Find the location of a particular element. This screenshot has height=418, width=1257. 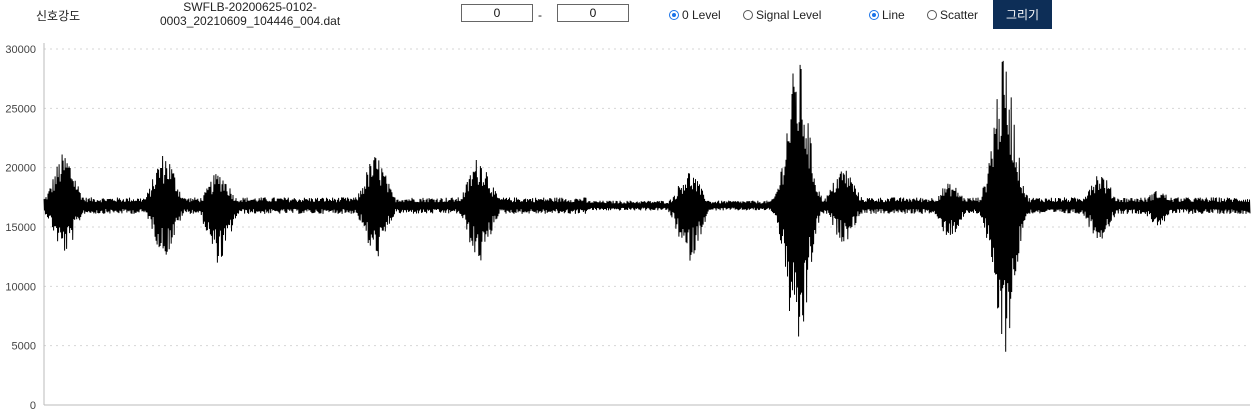

y-tick-label: 20000 is located at coordinates (20, 169).